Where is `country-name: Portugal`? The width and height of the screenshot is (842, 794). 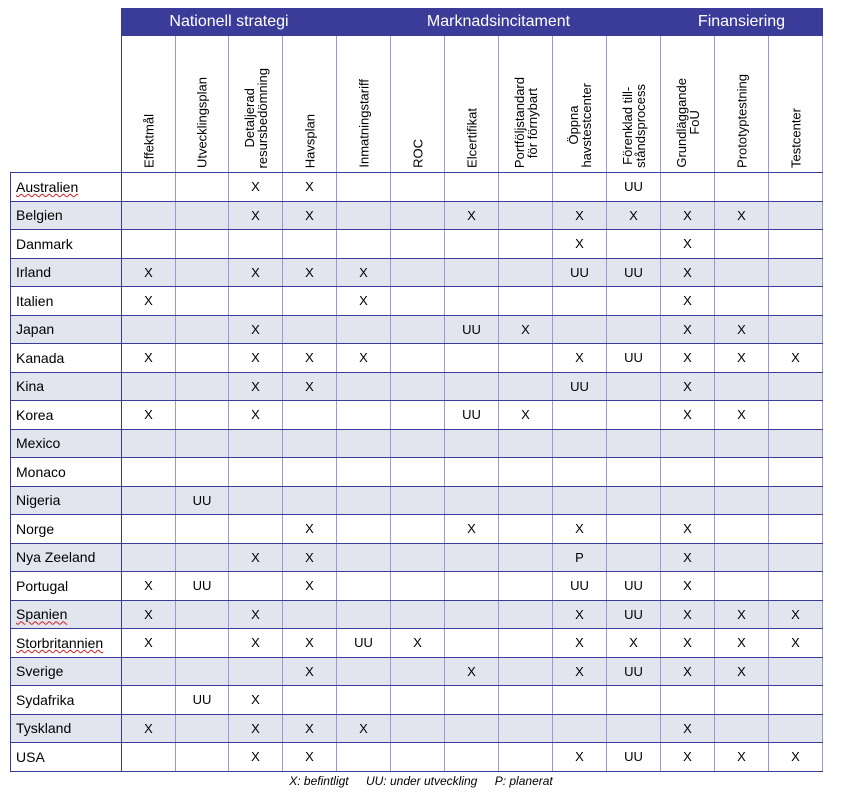 country-name: Portugal is located at coordinates (66, 586).